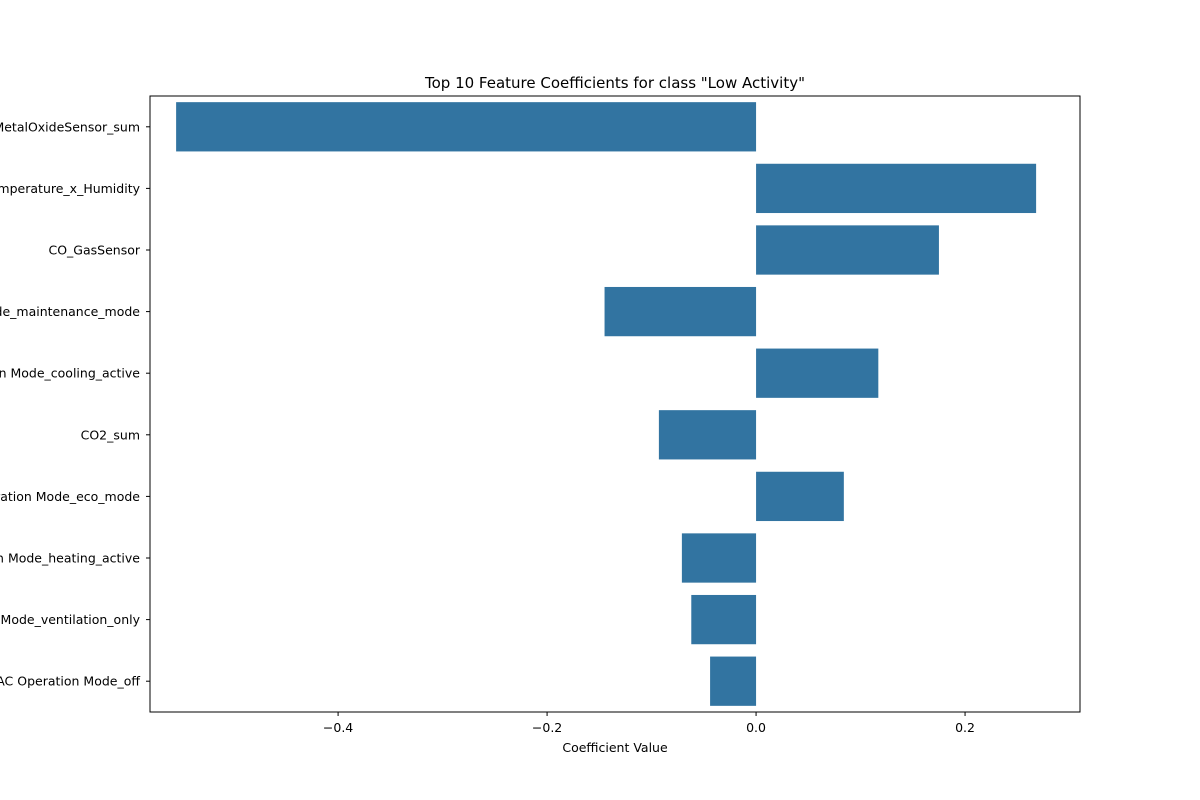 The height and width of the screenshot is (800, 1200). Describe the element at coordinates (649, 723) in the screenshot. I see `x-axis-ticks: −0.4 −0.2 0.0 0.2` at that location.